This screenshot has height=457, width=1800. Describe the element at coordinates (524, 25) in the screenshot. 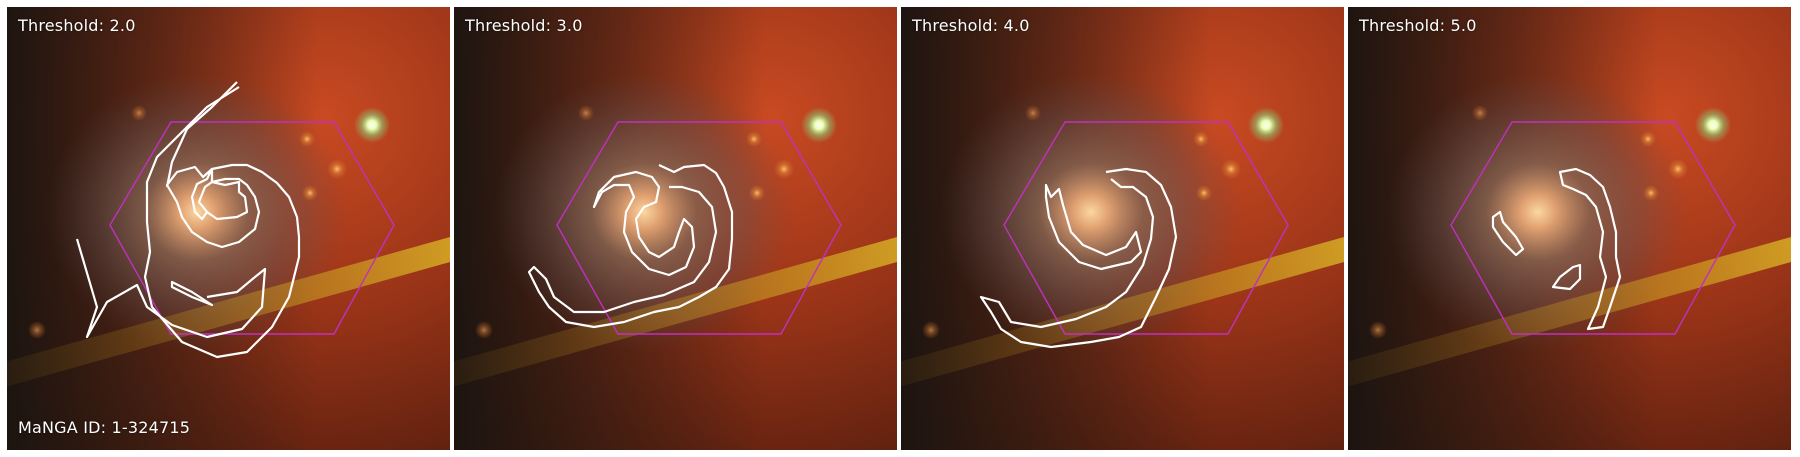

I see `threshold-label: Threshold: 3.0` at that location.